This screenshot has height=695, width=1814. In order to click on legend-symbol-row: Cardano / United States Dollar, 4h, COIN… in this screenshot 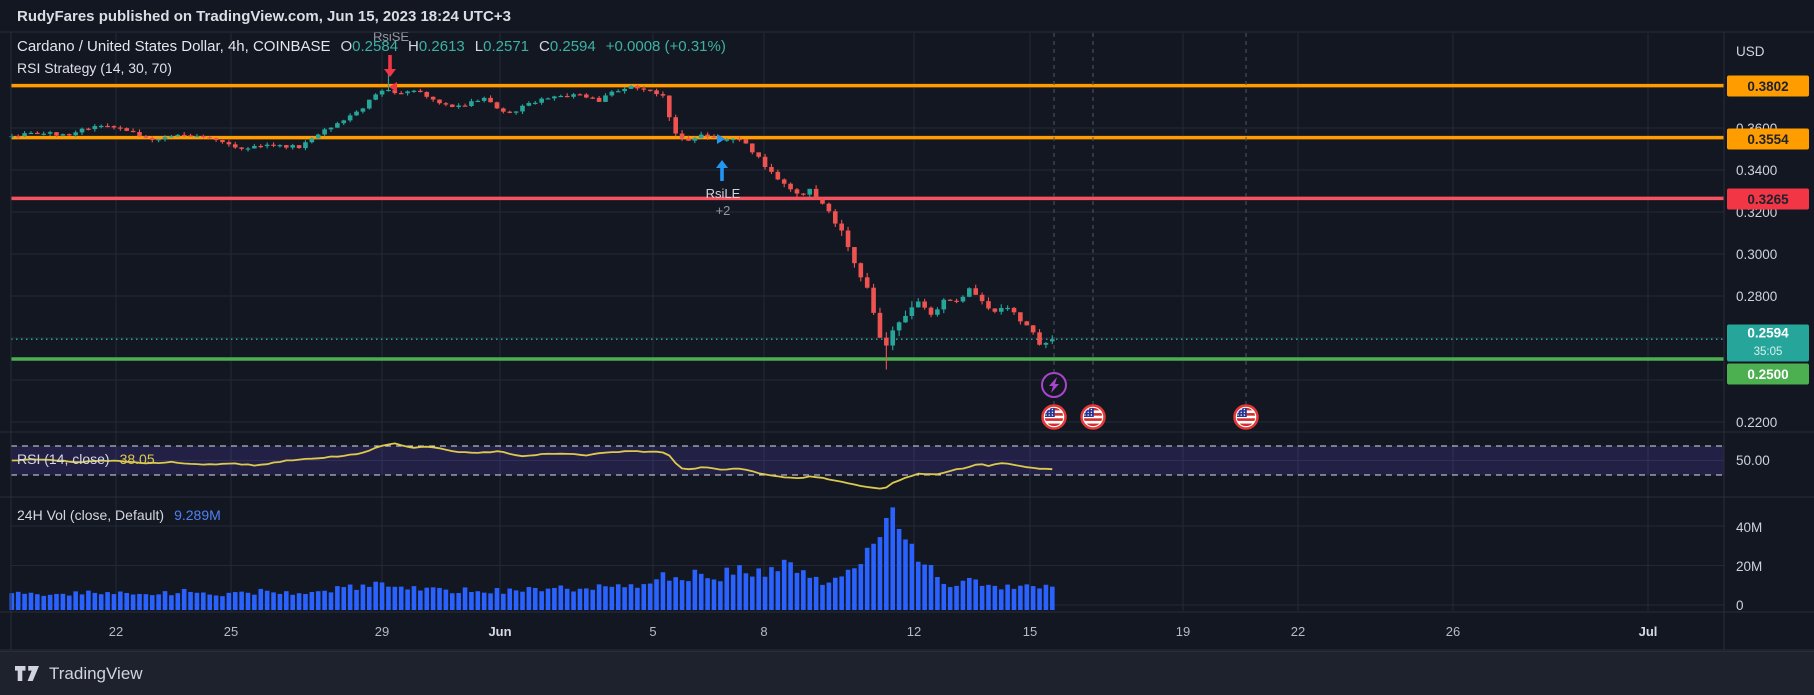, I will do `click(371, 46)`.